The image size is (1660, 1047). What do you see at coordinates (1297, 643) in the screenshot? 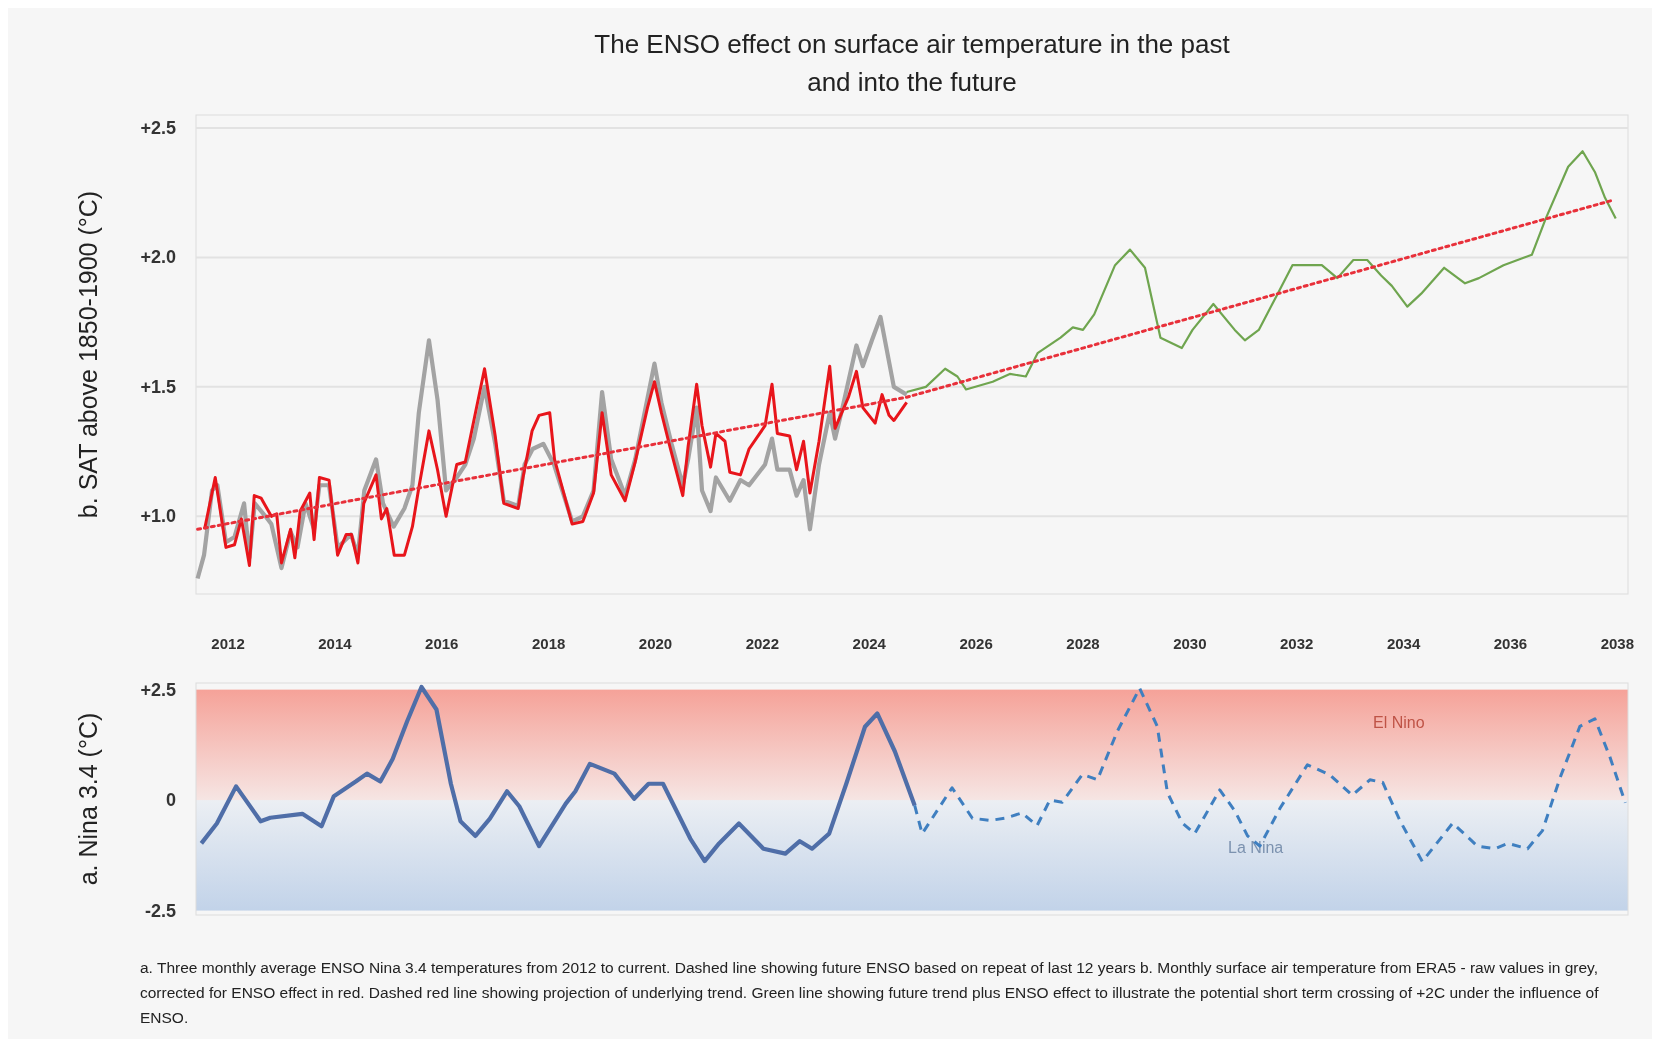
I see `x-tick-label: 2032` at bounding box center [1297, 643].